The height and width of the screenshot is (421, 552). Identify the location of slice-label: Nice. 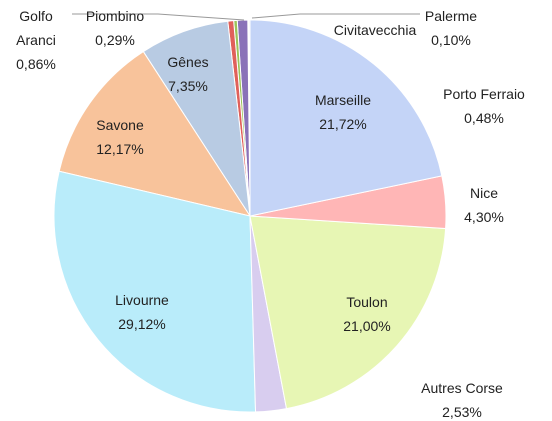
(483, 193).